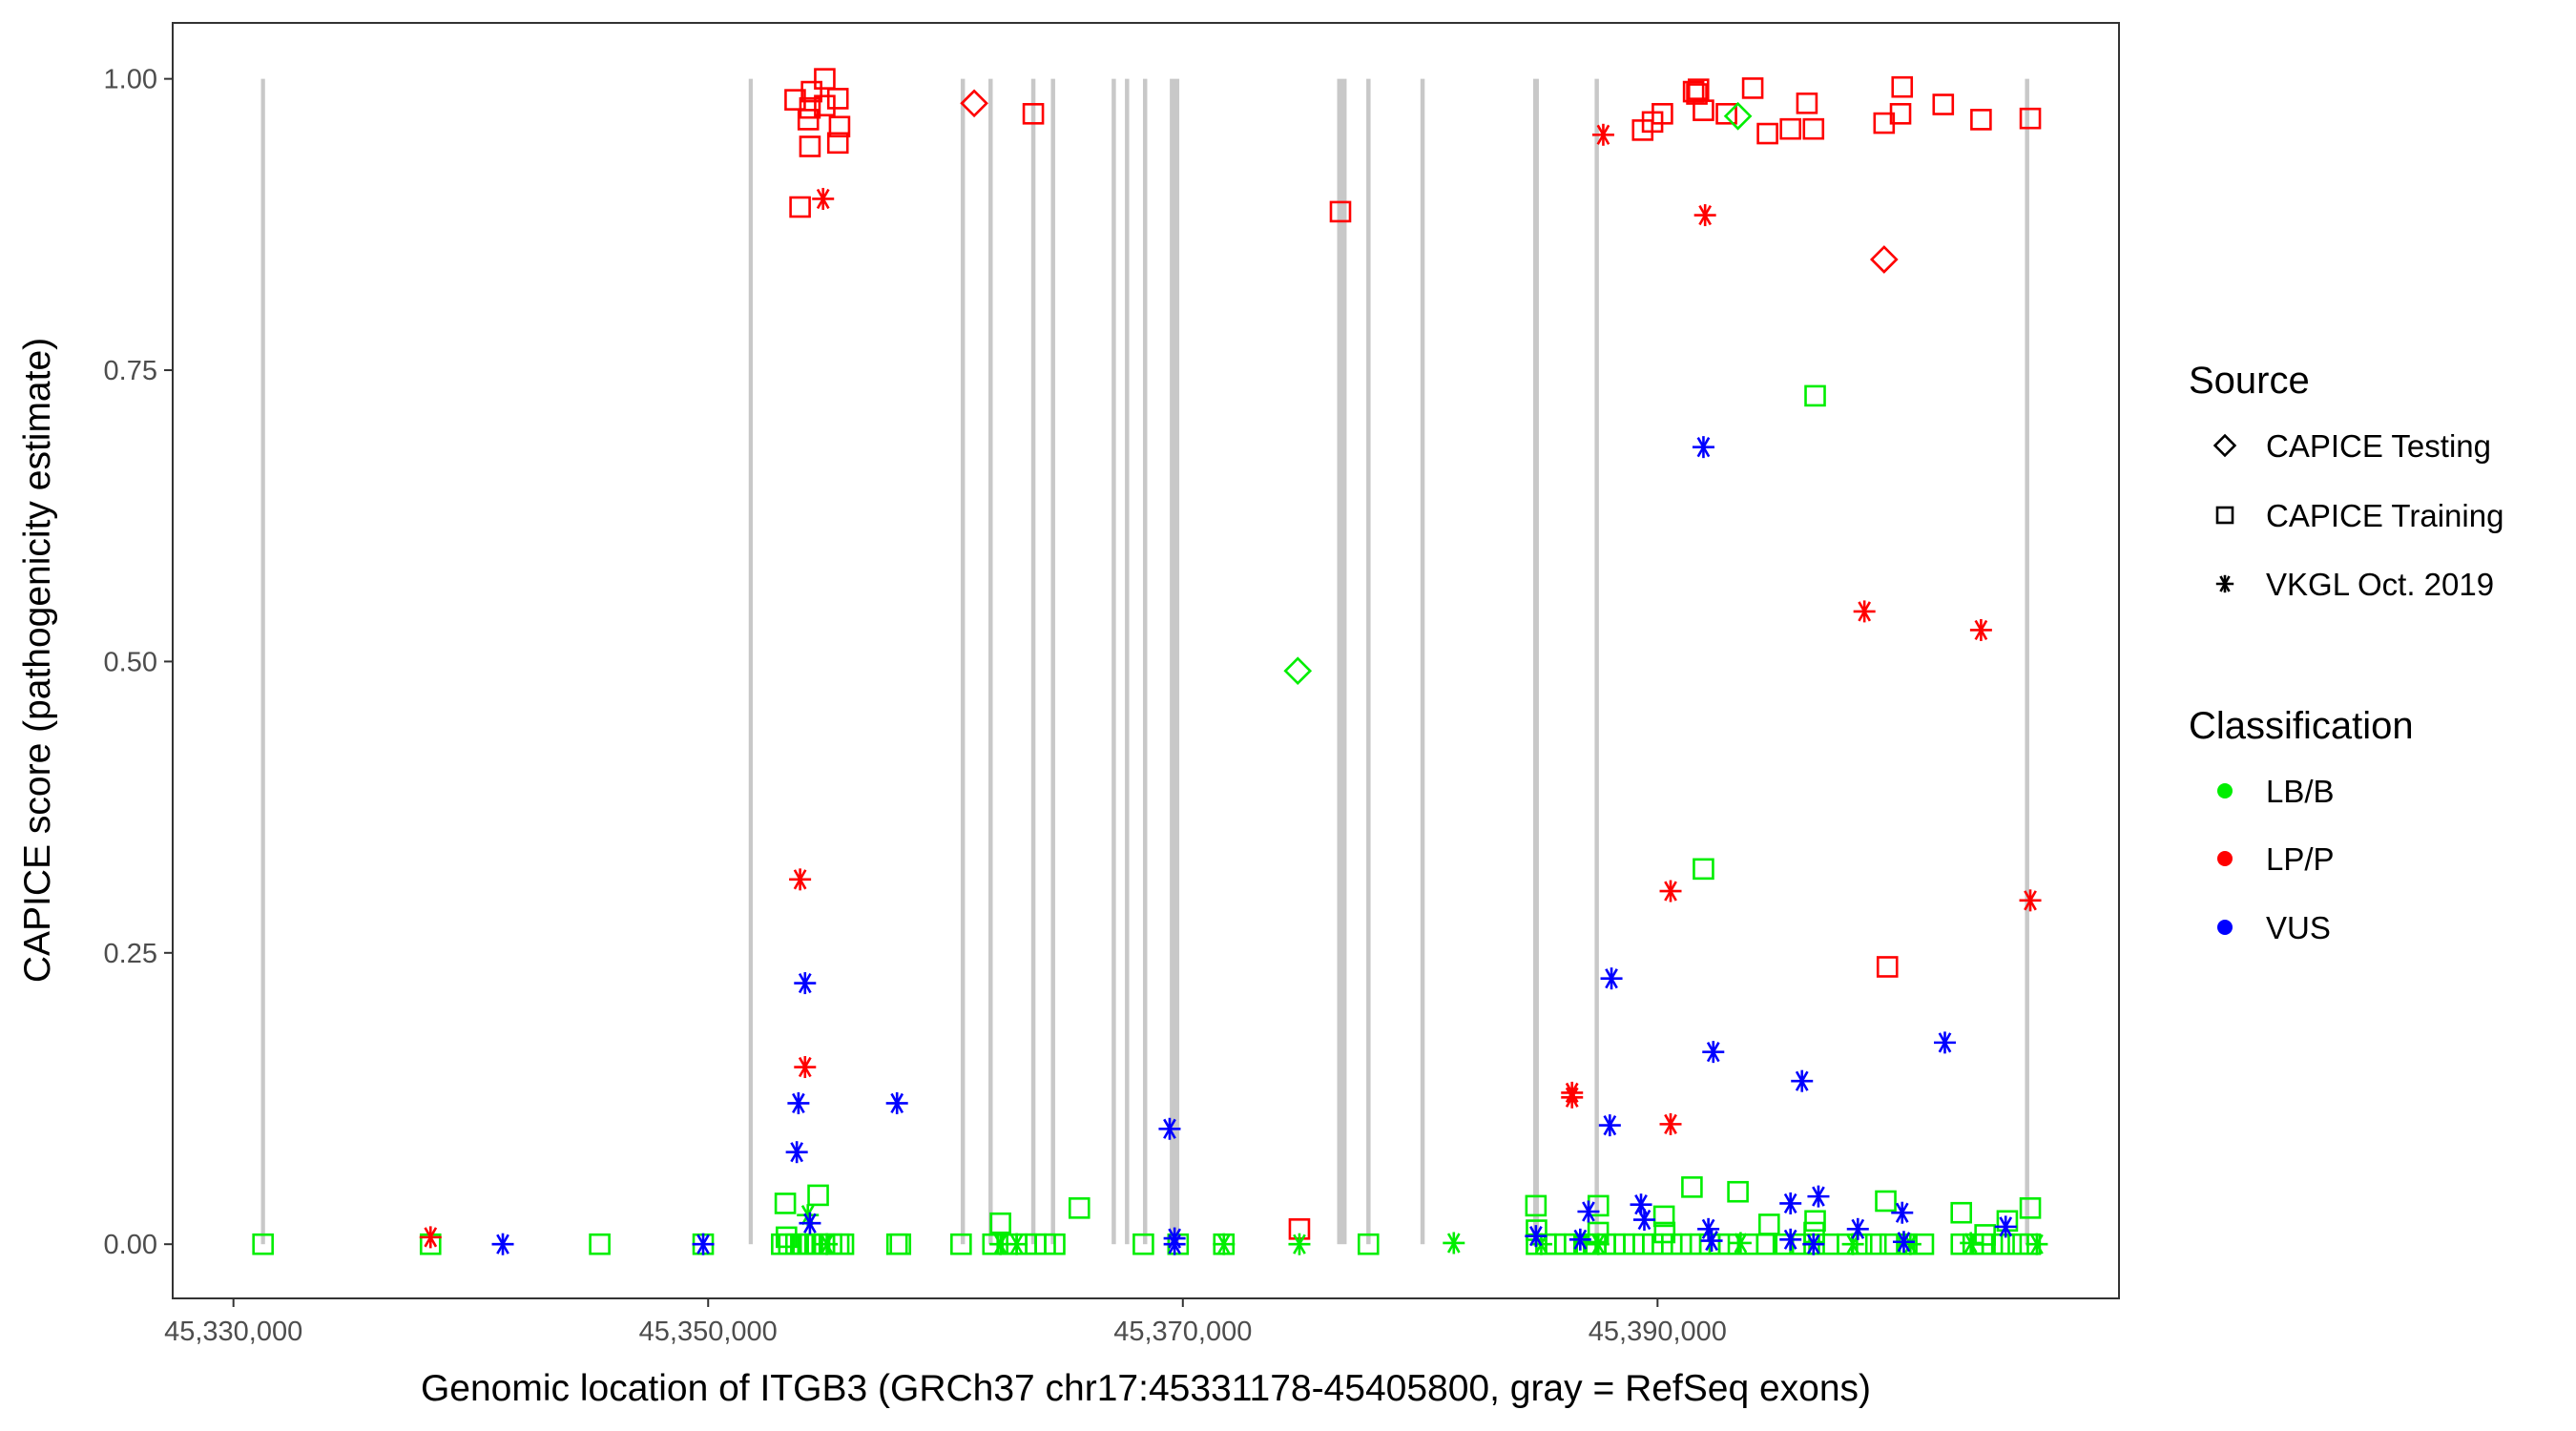 Image resolution: width=2576 pixels, height=1431 pixels. Describe the element at coordinates (2378, 446) in the screenshot. I see `legend-source-label: CAPICE Testing` at that location.